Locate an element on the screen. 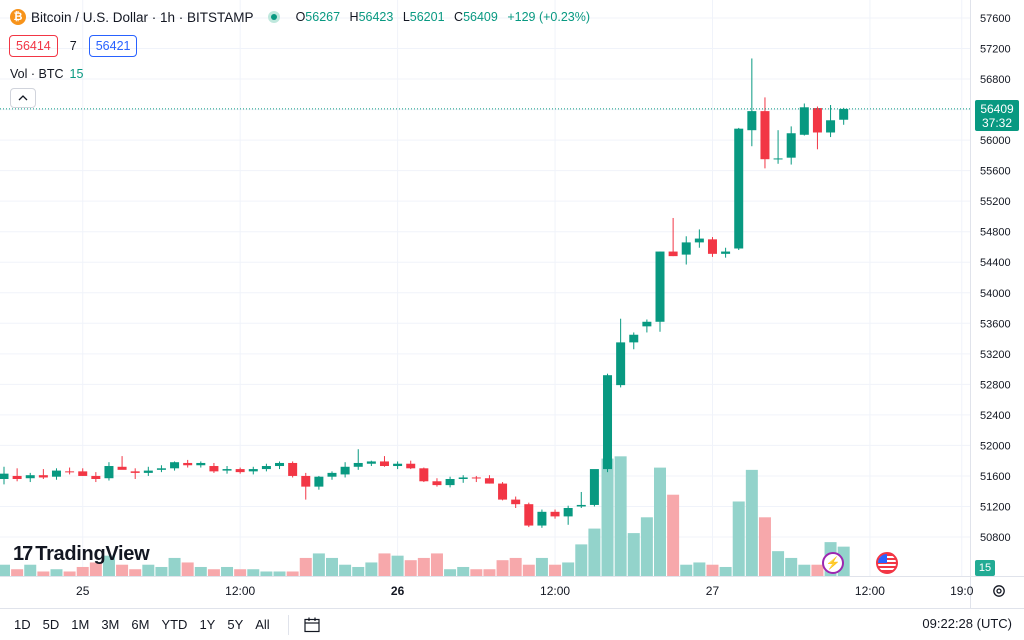  range-button-1d: 1D is located at coordinates (22, 624).